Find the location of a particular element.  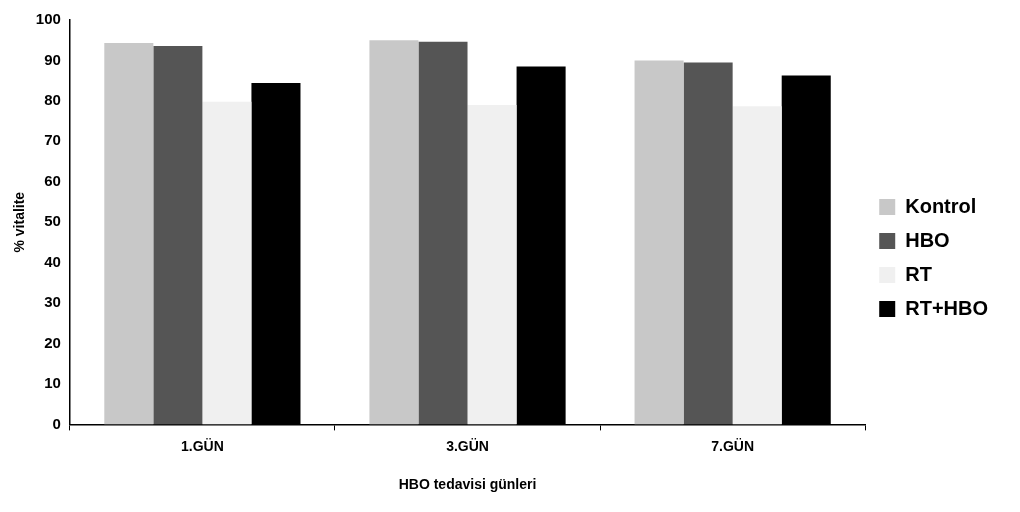

legend-label: HBO is located at coordinates (927, 239).